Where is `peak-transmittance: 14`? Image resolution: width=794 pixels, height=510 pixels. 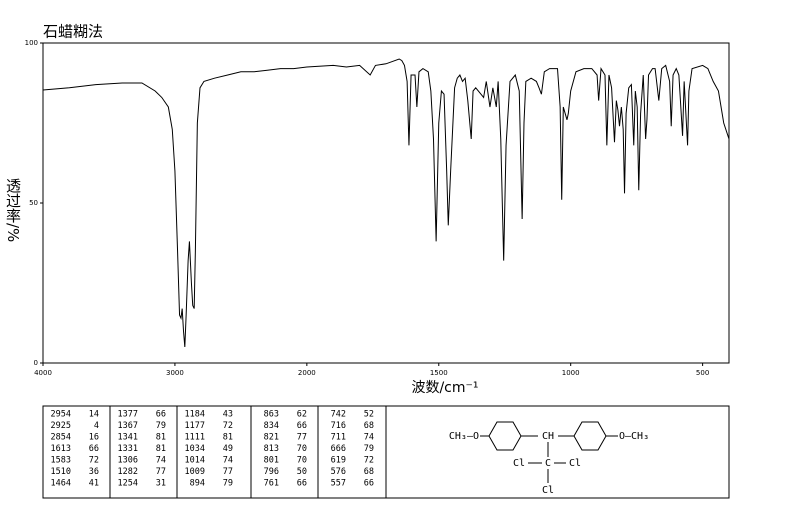 peak-transmittance: 14 is located at coordinates (94, 415).